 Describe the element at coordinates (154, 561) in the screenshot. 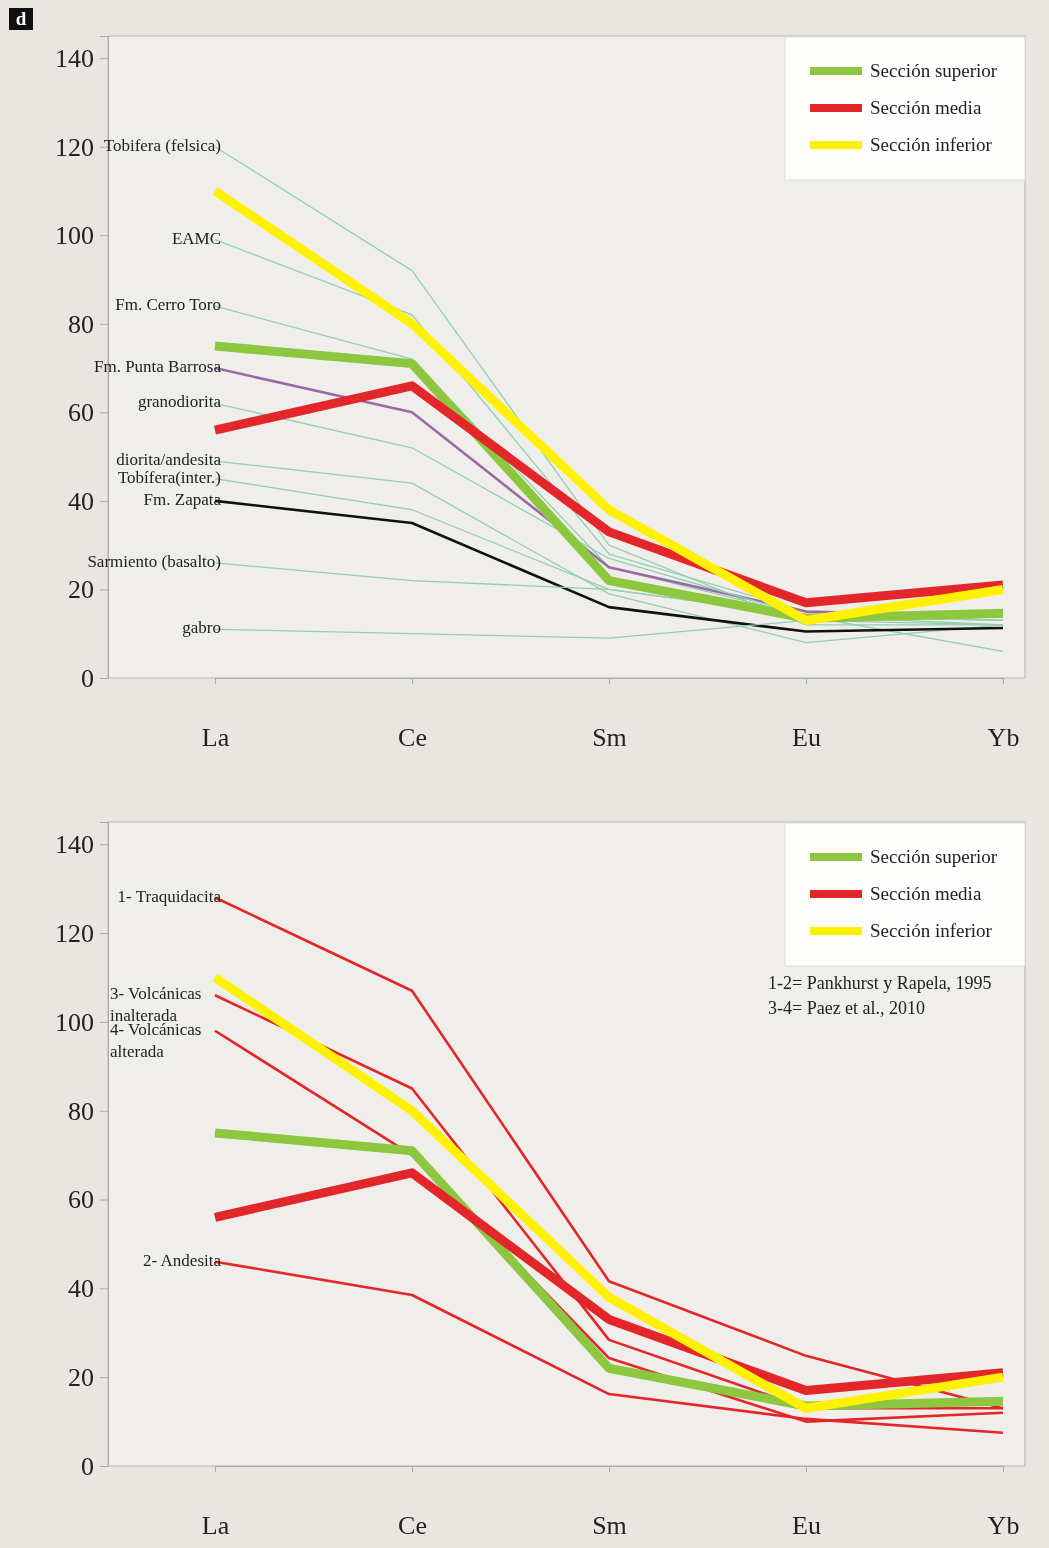

I see `series-label: Sarmiento (basalto)` at that location.